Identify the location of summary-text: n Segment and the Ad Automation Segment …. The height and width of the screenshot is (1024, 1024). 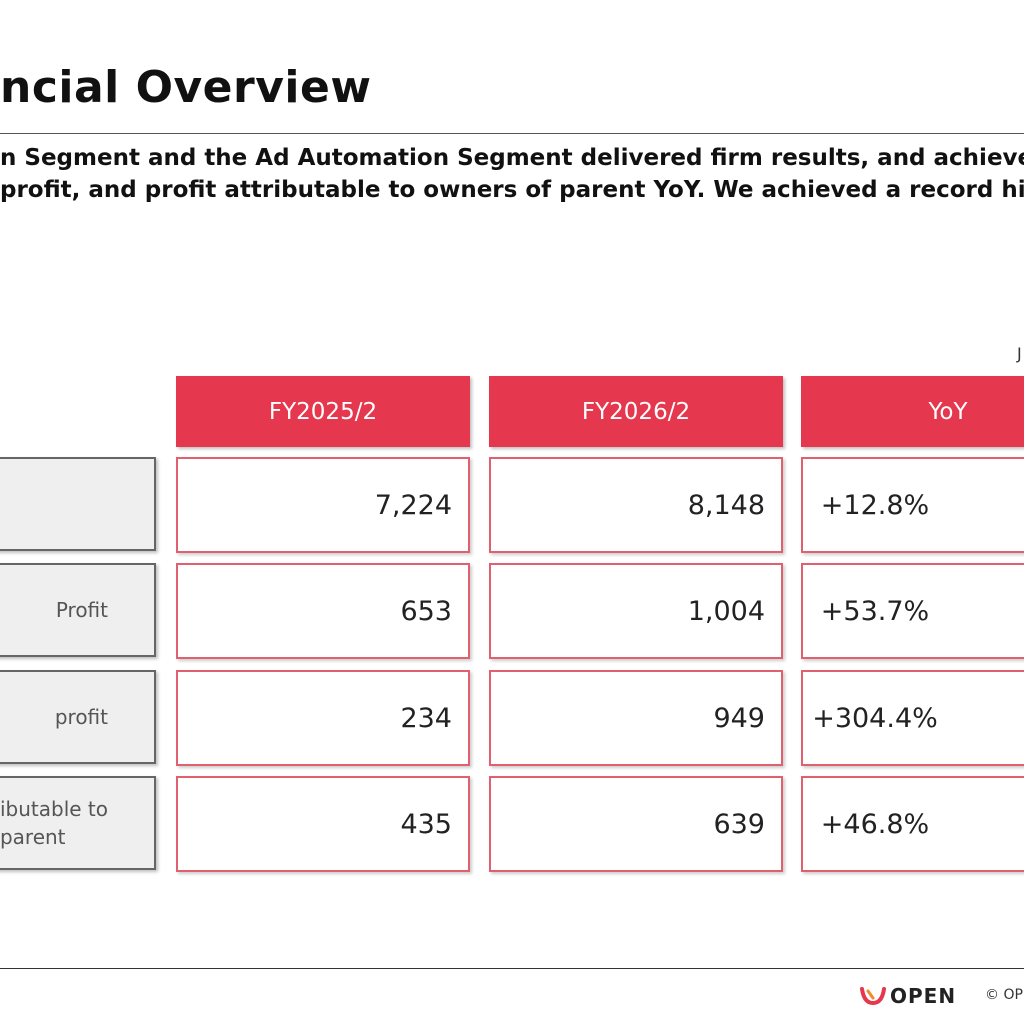
(512, 174).